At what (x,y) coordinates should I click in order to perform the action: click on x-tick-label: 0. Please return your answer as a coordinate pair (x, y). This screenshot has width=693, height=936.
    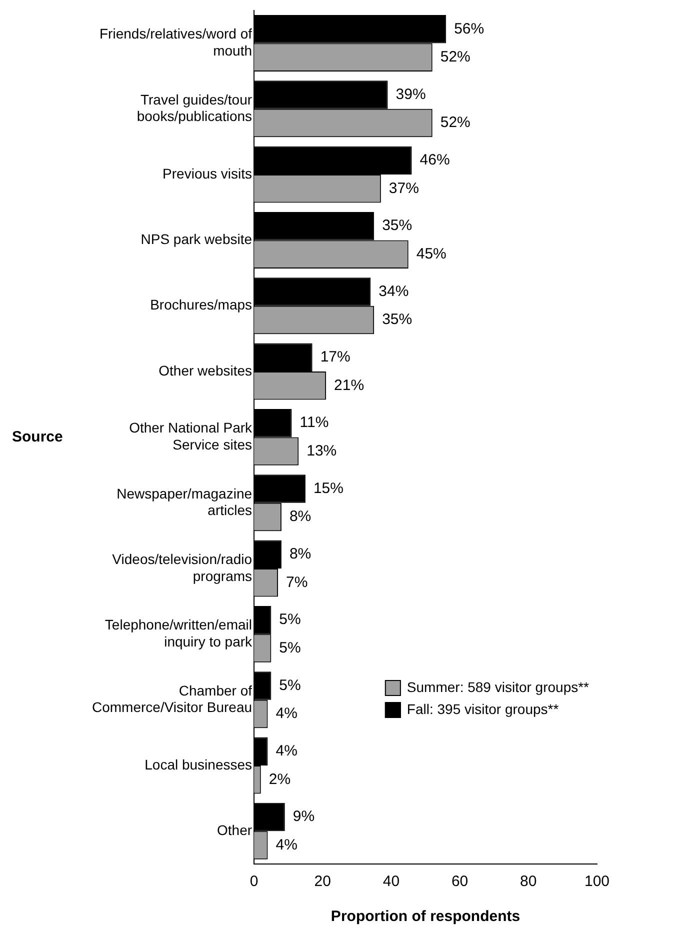
    Looking at the image, I should click on (254, 881).